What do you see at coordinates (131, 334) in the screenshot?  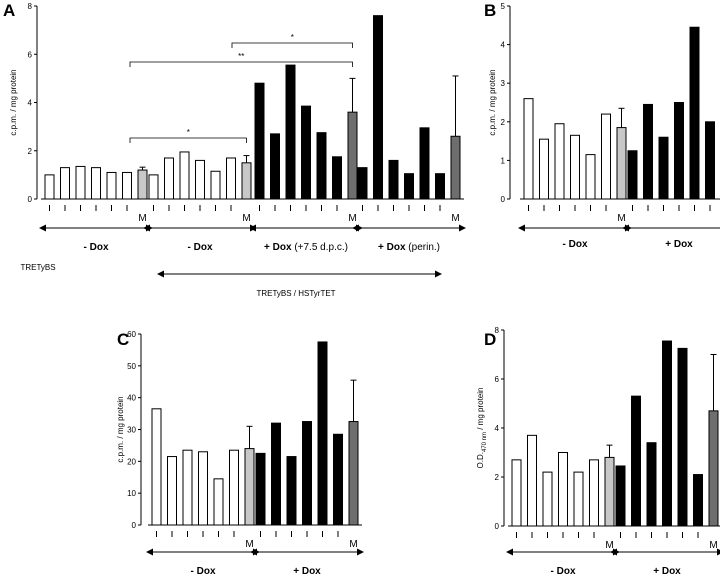 I see `y-tick-label: 60` at bounding box center [131, 334].